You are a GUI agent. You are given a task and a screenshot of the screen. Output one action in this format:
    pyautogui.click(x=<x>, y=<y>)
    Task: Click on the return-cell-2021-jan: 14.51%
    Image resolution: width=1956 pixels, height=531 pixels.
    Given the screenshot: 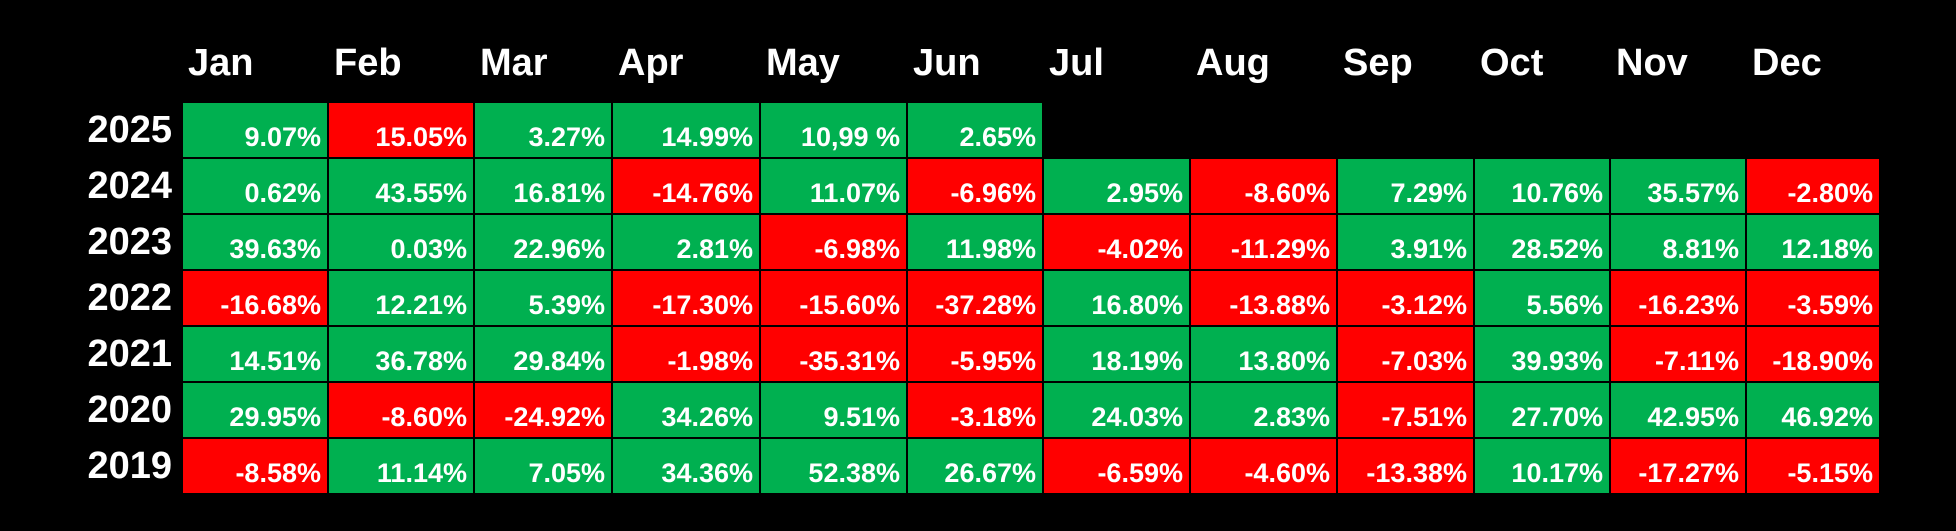 What is the action you would take?
    pyautogui.click(x=255, y=354)
    